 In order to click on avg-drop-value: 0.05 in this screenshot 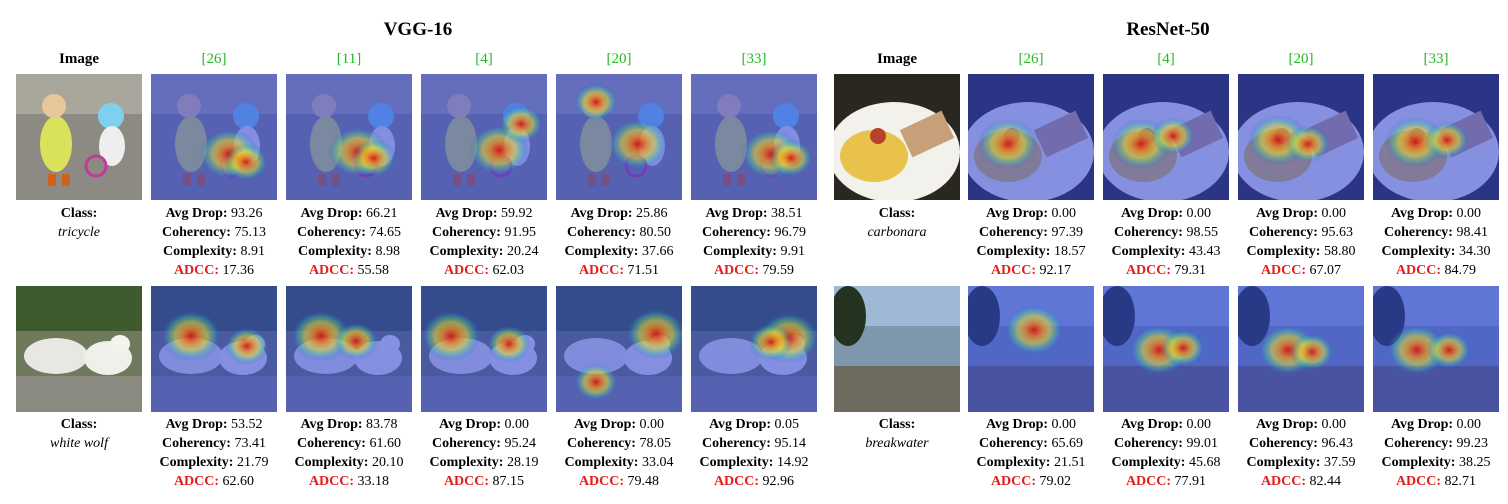, I will do `click(787, 424)`.